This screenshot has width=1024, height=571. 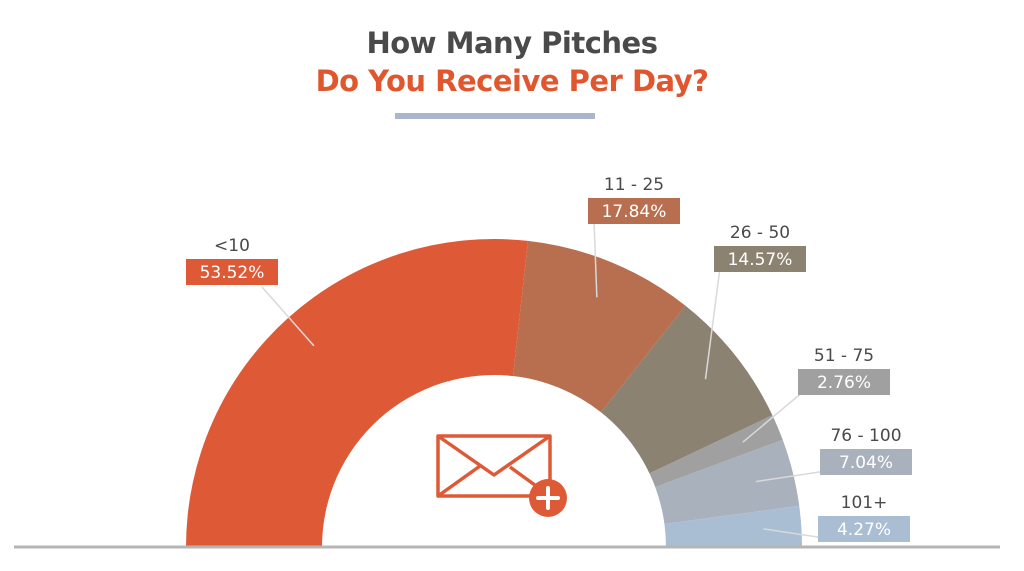 I want to click on category-label-4: 76 - 100, so click(x=865, y=436).